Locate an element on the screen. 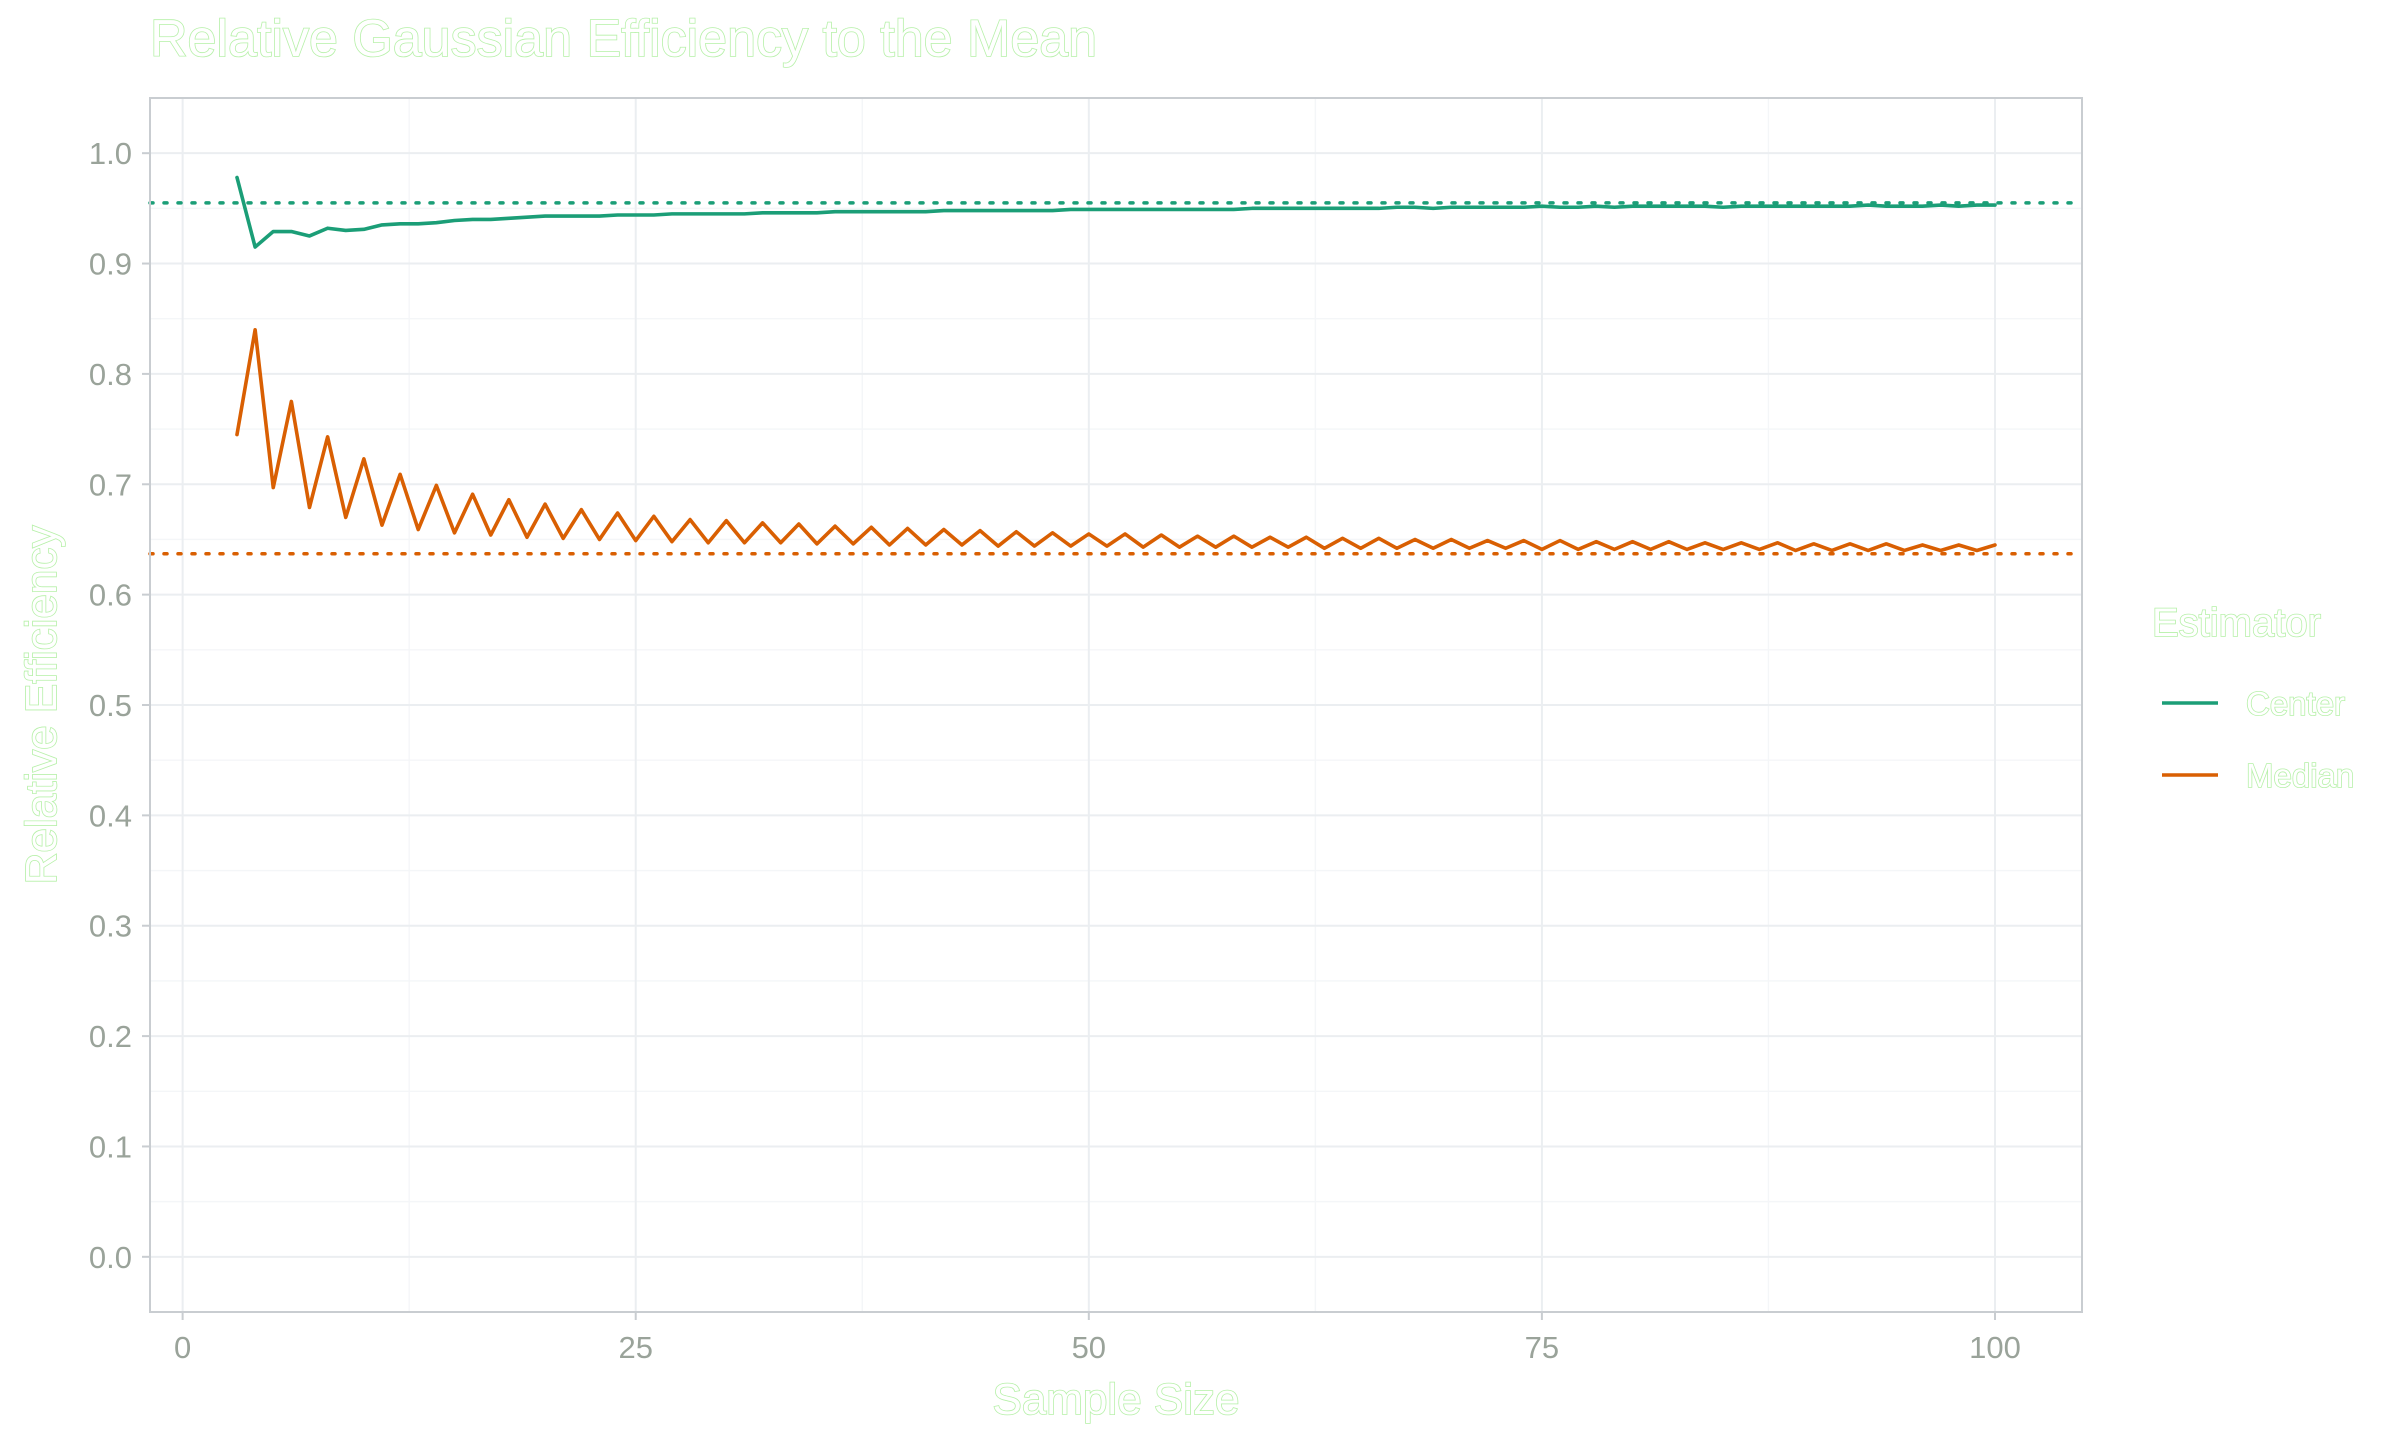 This screenshot has width=2400, height=1440. y-tick-label: 0.5 is located at coordinates (110, 705).